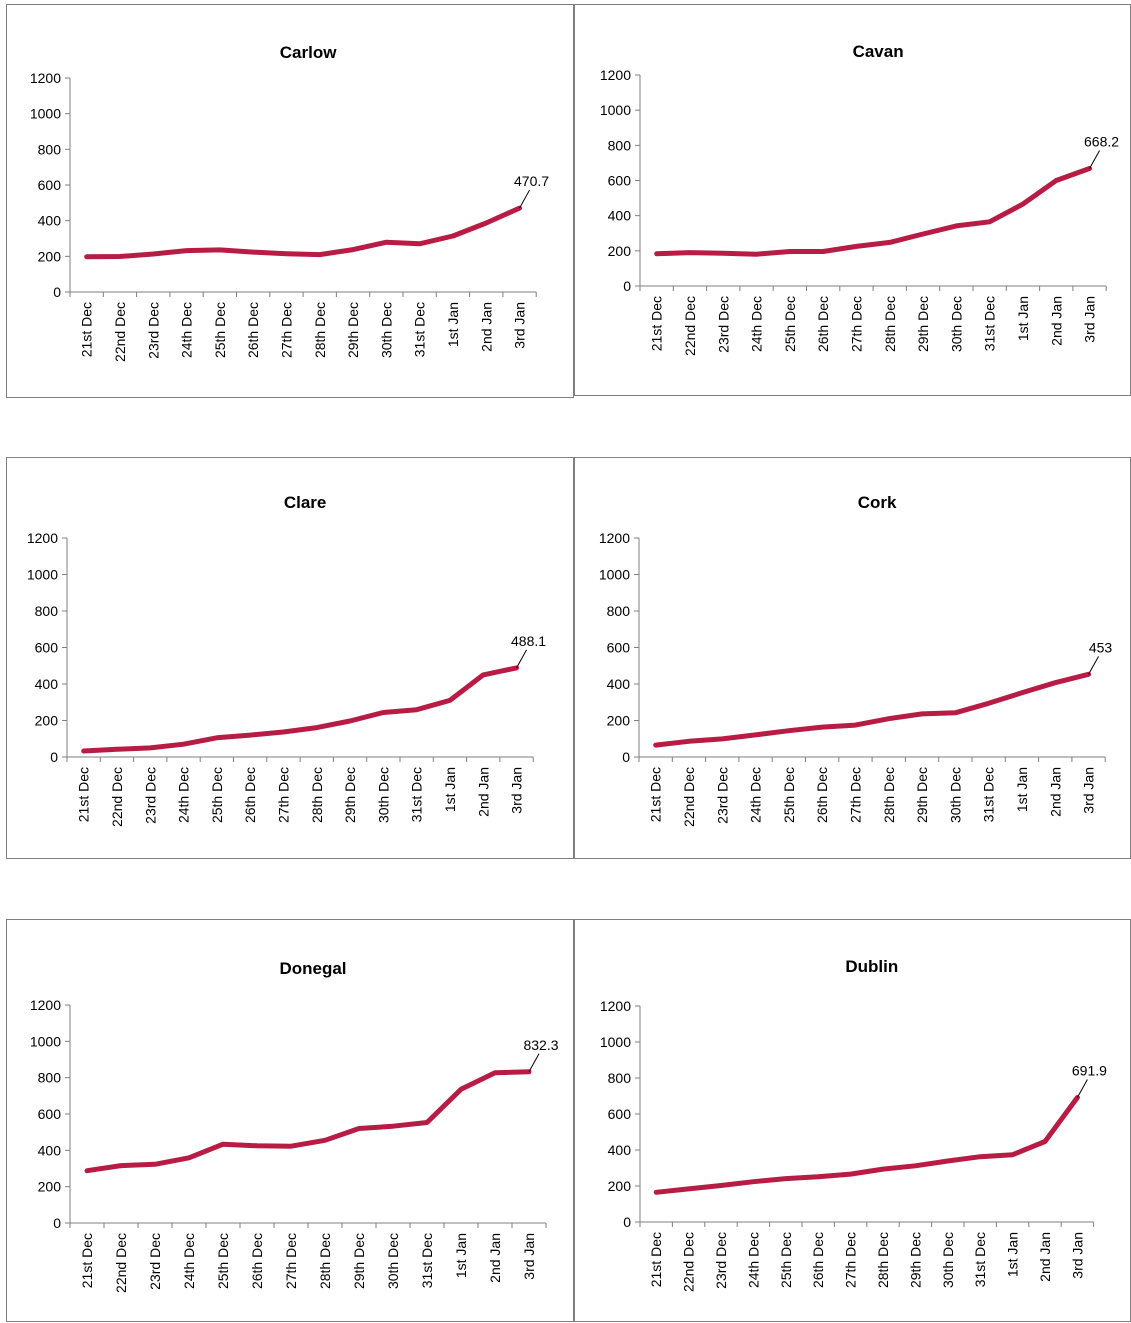 The height and width of the screenshot is (1323, 1131). I want to click on data-label: 453, so click(1101, 647).